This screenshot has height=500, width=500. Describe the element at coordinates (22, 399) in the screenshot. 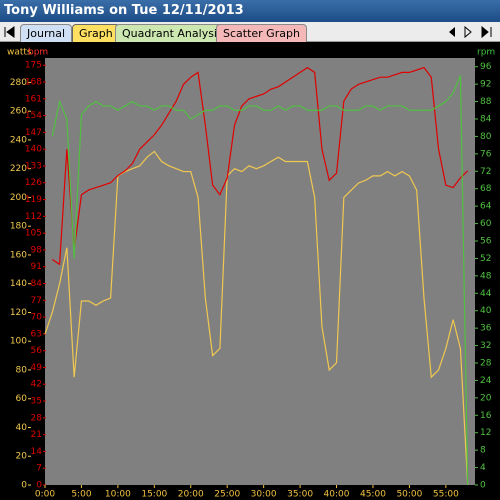

I see `y-tick-label: 60` at that location.